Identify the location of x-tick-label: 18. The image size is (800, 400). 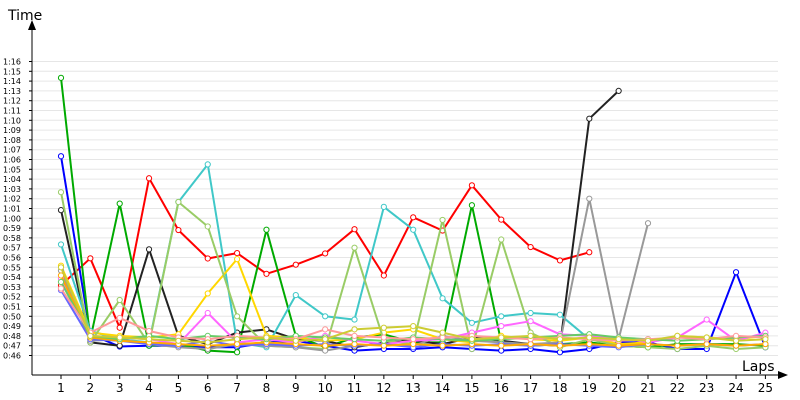
(559, 388).